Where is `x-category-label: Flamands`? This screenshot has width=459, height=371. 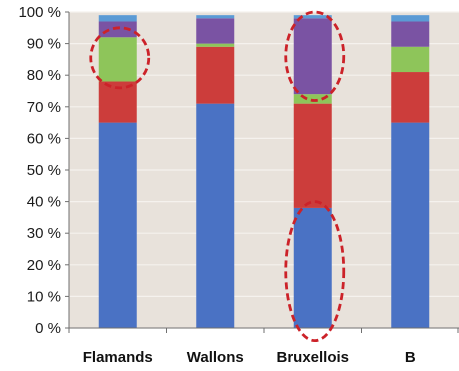 x-category-label: Flamands is located at coordinates (118, 357).